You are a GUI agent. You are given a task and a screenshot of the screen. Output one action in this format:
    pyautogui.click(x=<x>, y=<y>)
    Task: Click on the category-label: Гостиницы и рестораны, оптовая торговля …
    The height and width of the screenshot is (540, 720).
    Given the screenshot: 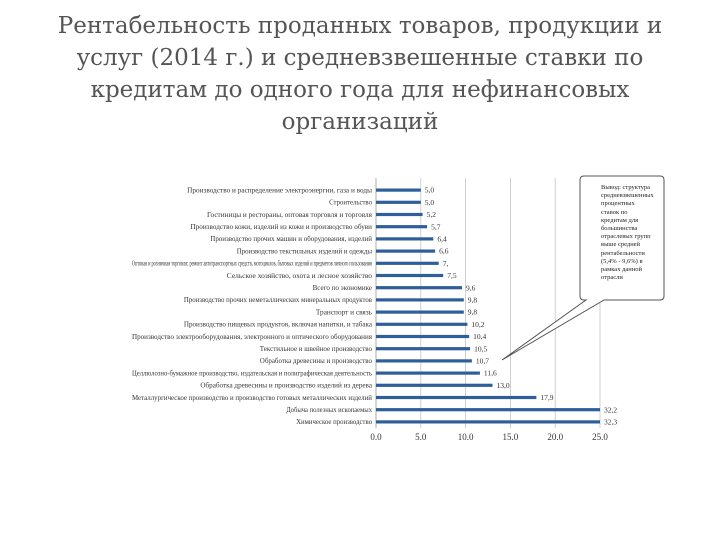 What is the action you would take?
    pyautogui.click(x=290, y=215)
    